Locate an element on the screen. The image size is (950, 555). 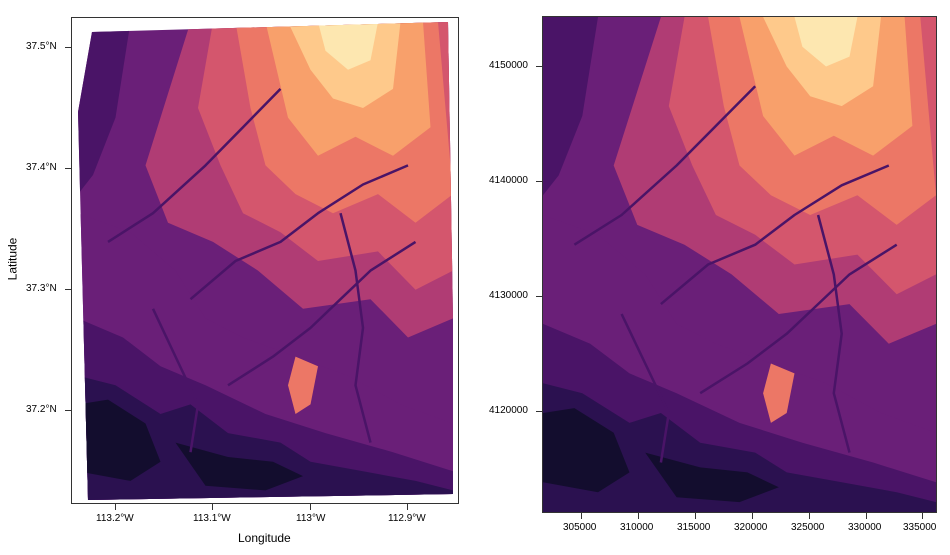
y-tick-label: 37.2°N is located at coordinates (41, 409).